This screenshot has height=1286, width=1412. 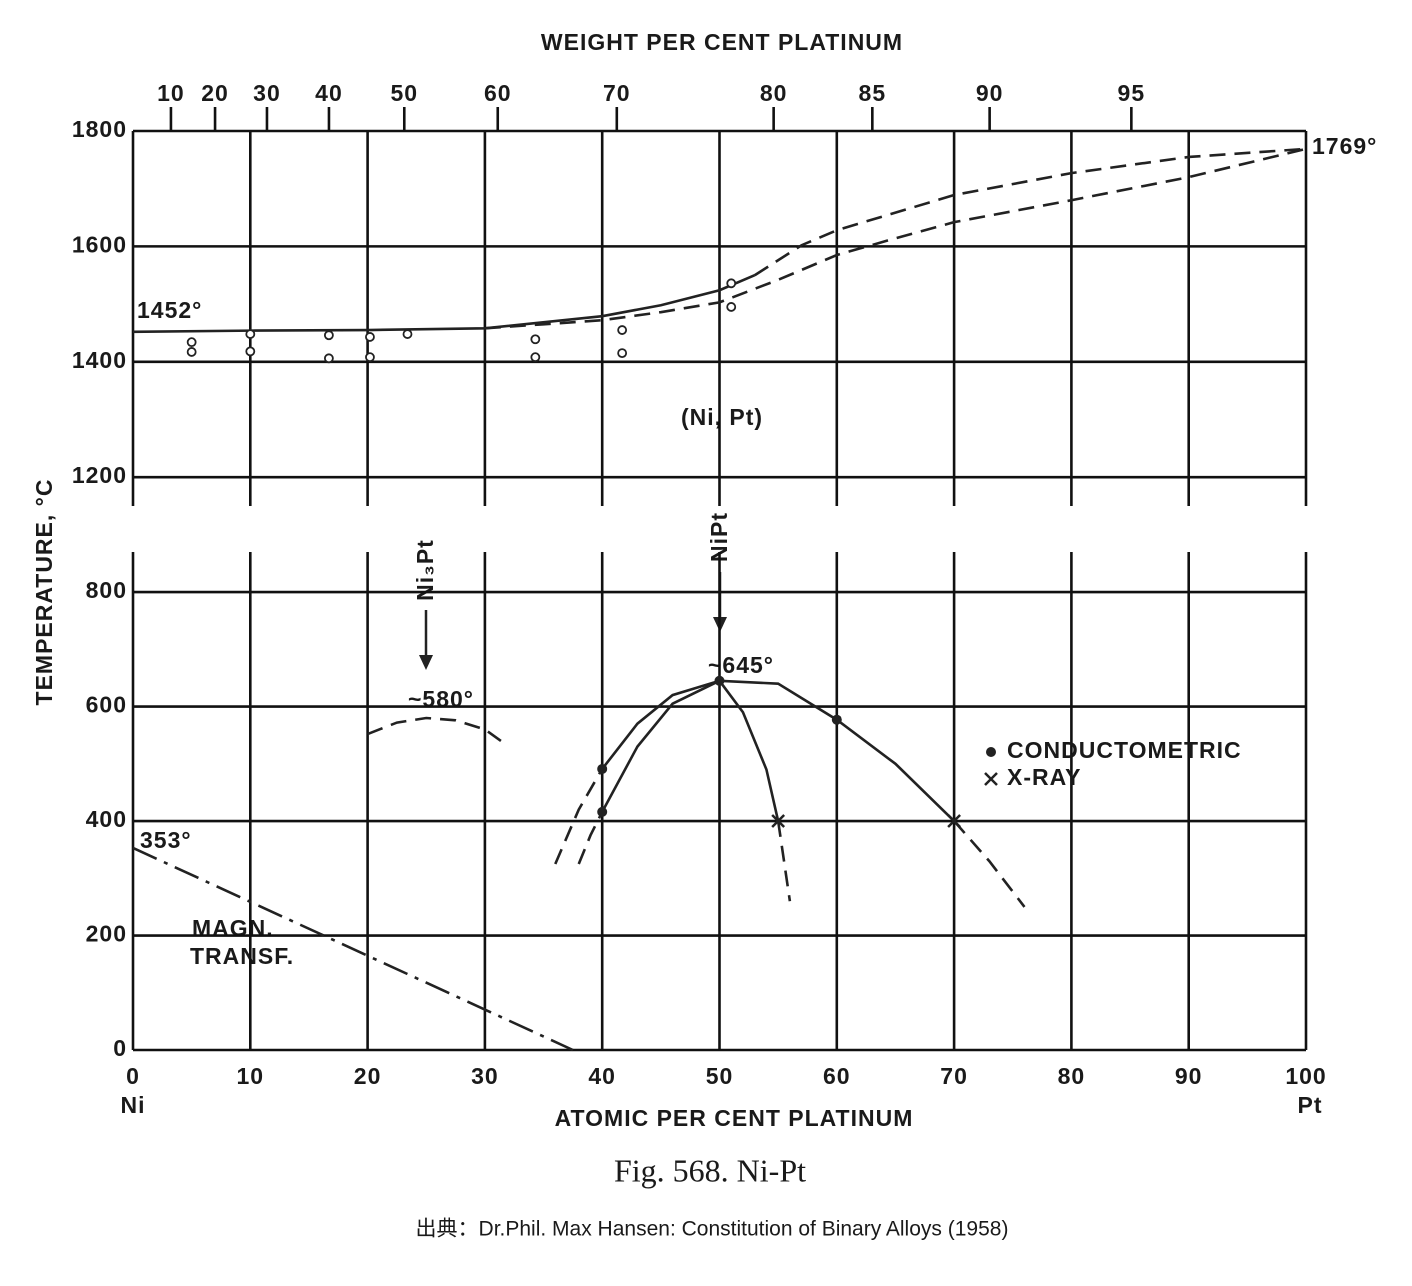 What do you see at coordinates (404, 93) in the screenshot?
I see `x2-tick-label: 50` at bounding box center [404, 93].